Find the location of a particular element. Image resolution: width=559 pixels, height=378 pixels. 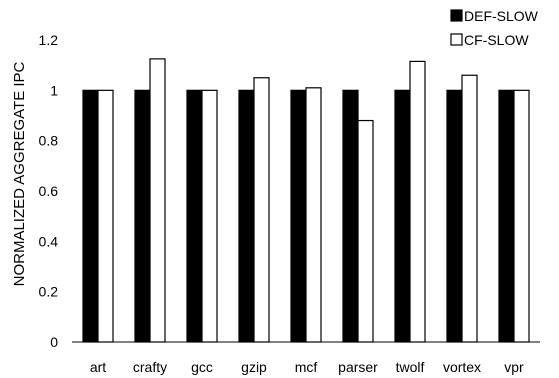

x-tick-label: art is located at coordinates (98, 367).